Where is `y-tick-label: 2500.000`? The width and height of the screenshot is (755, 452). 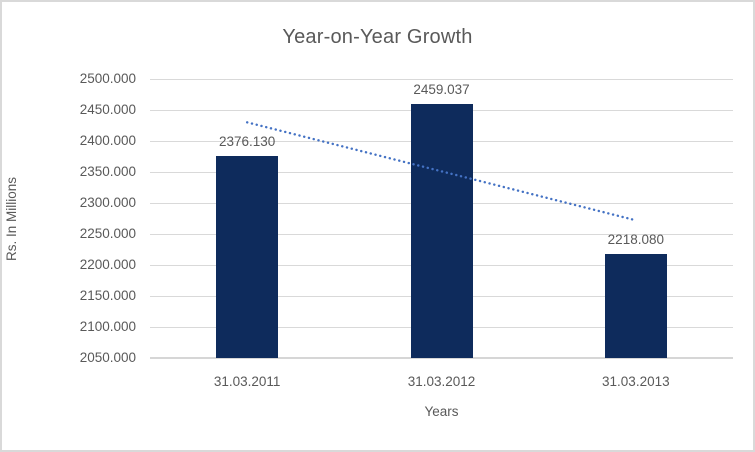 y-tick-label: 2500.000 is located at coordinates (107, 78).